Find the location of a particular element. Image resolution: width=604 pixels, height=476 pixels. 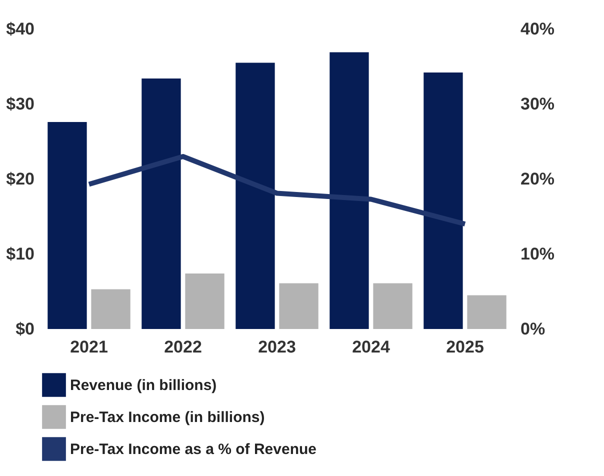

y-tick-label: $0 is located at coordinates (25, 329).